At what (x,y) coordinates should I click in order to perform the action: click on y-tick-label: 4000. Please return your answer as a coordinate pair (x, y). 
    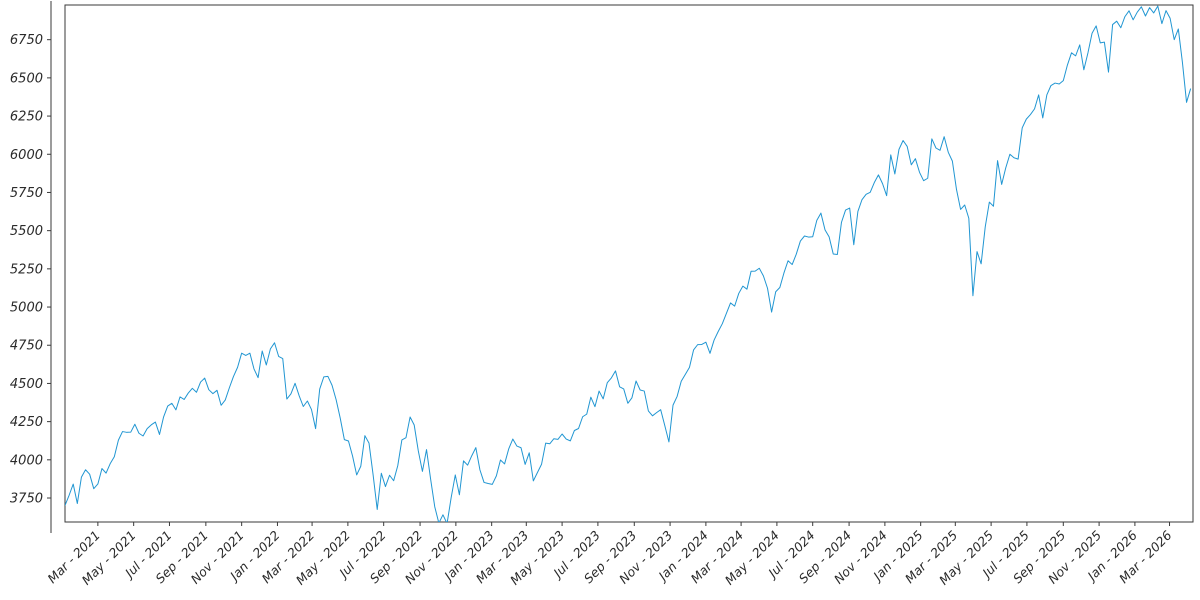
    Looking at the image, I should click on (26, 460).